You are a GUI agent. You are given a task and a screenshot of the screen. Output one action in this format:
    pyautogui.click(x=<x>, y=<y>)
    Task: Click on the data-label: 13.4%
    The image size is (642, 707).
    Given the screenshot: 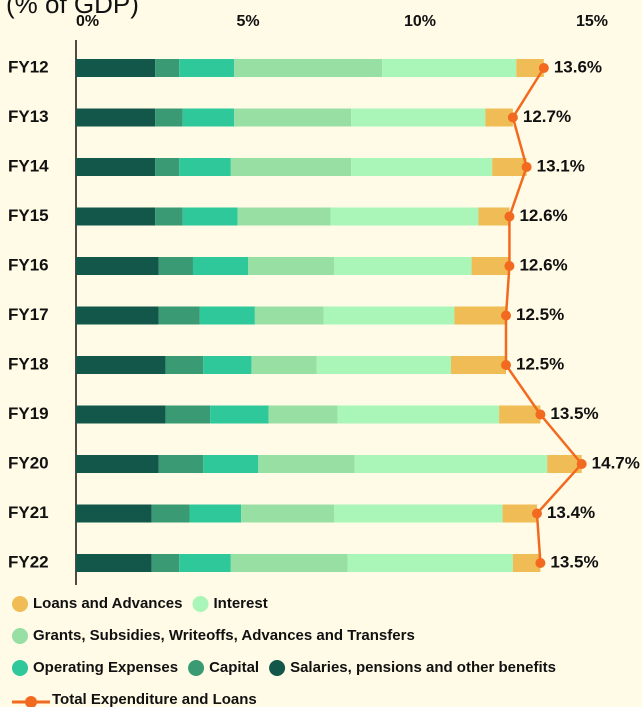 What is the action you would take?
    pyautogui.click(x=571, y=512)
    